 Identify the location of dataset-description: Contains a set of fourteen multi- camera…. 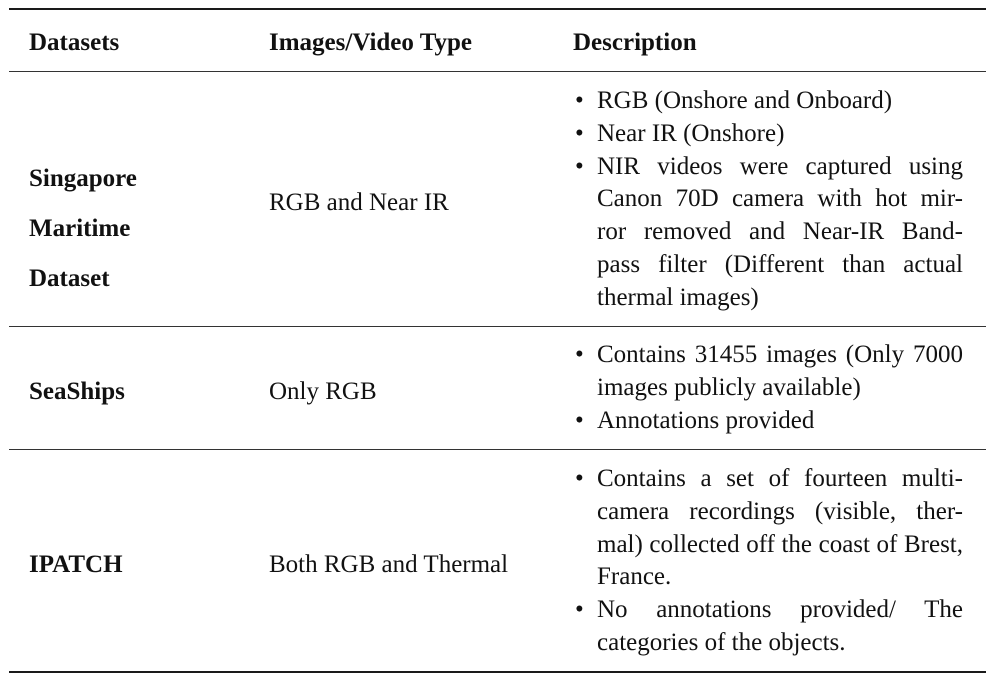
(767, 561).